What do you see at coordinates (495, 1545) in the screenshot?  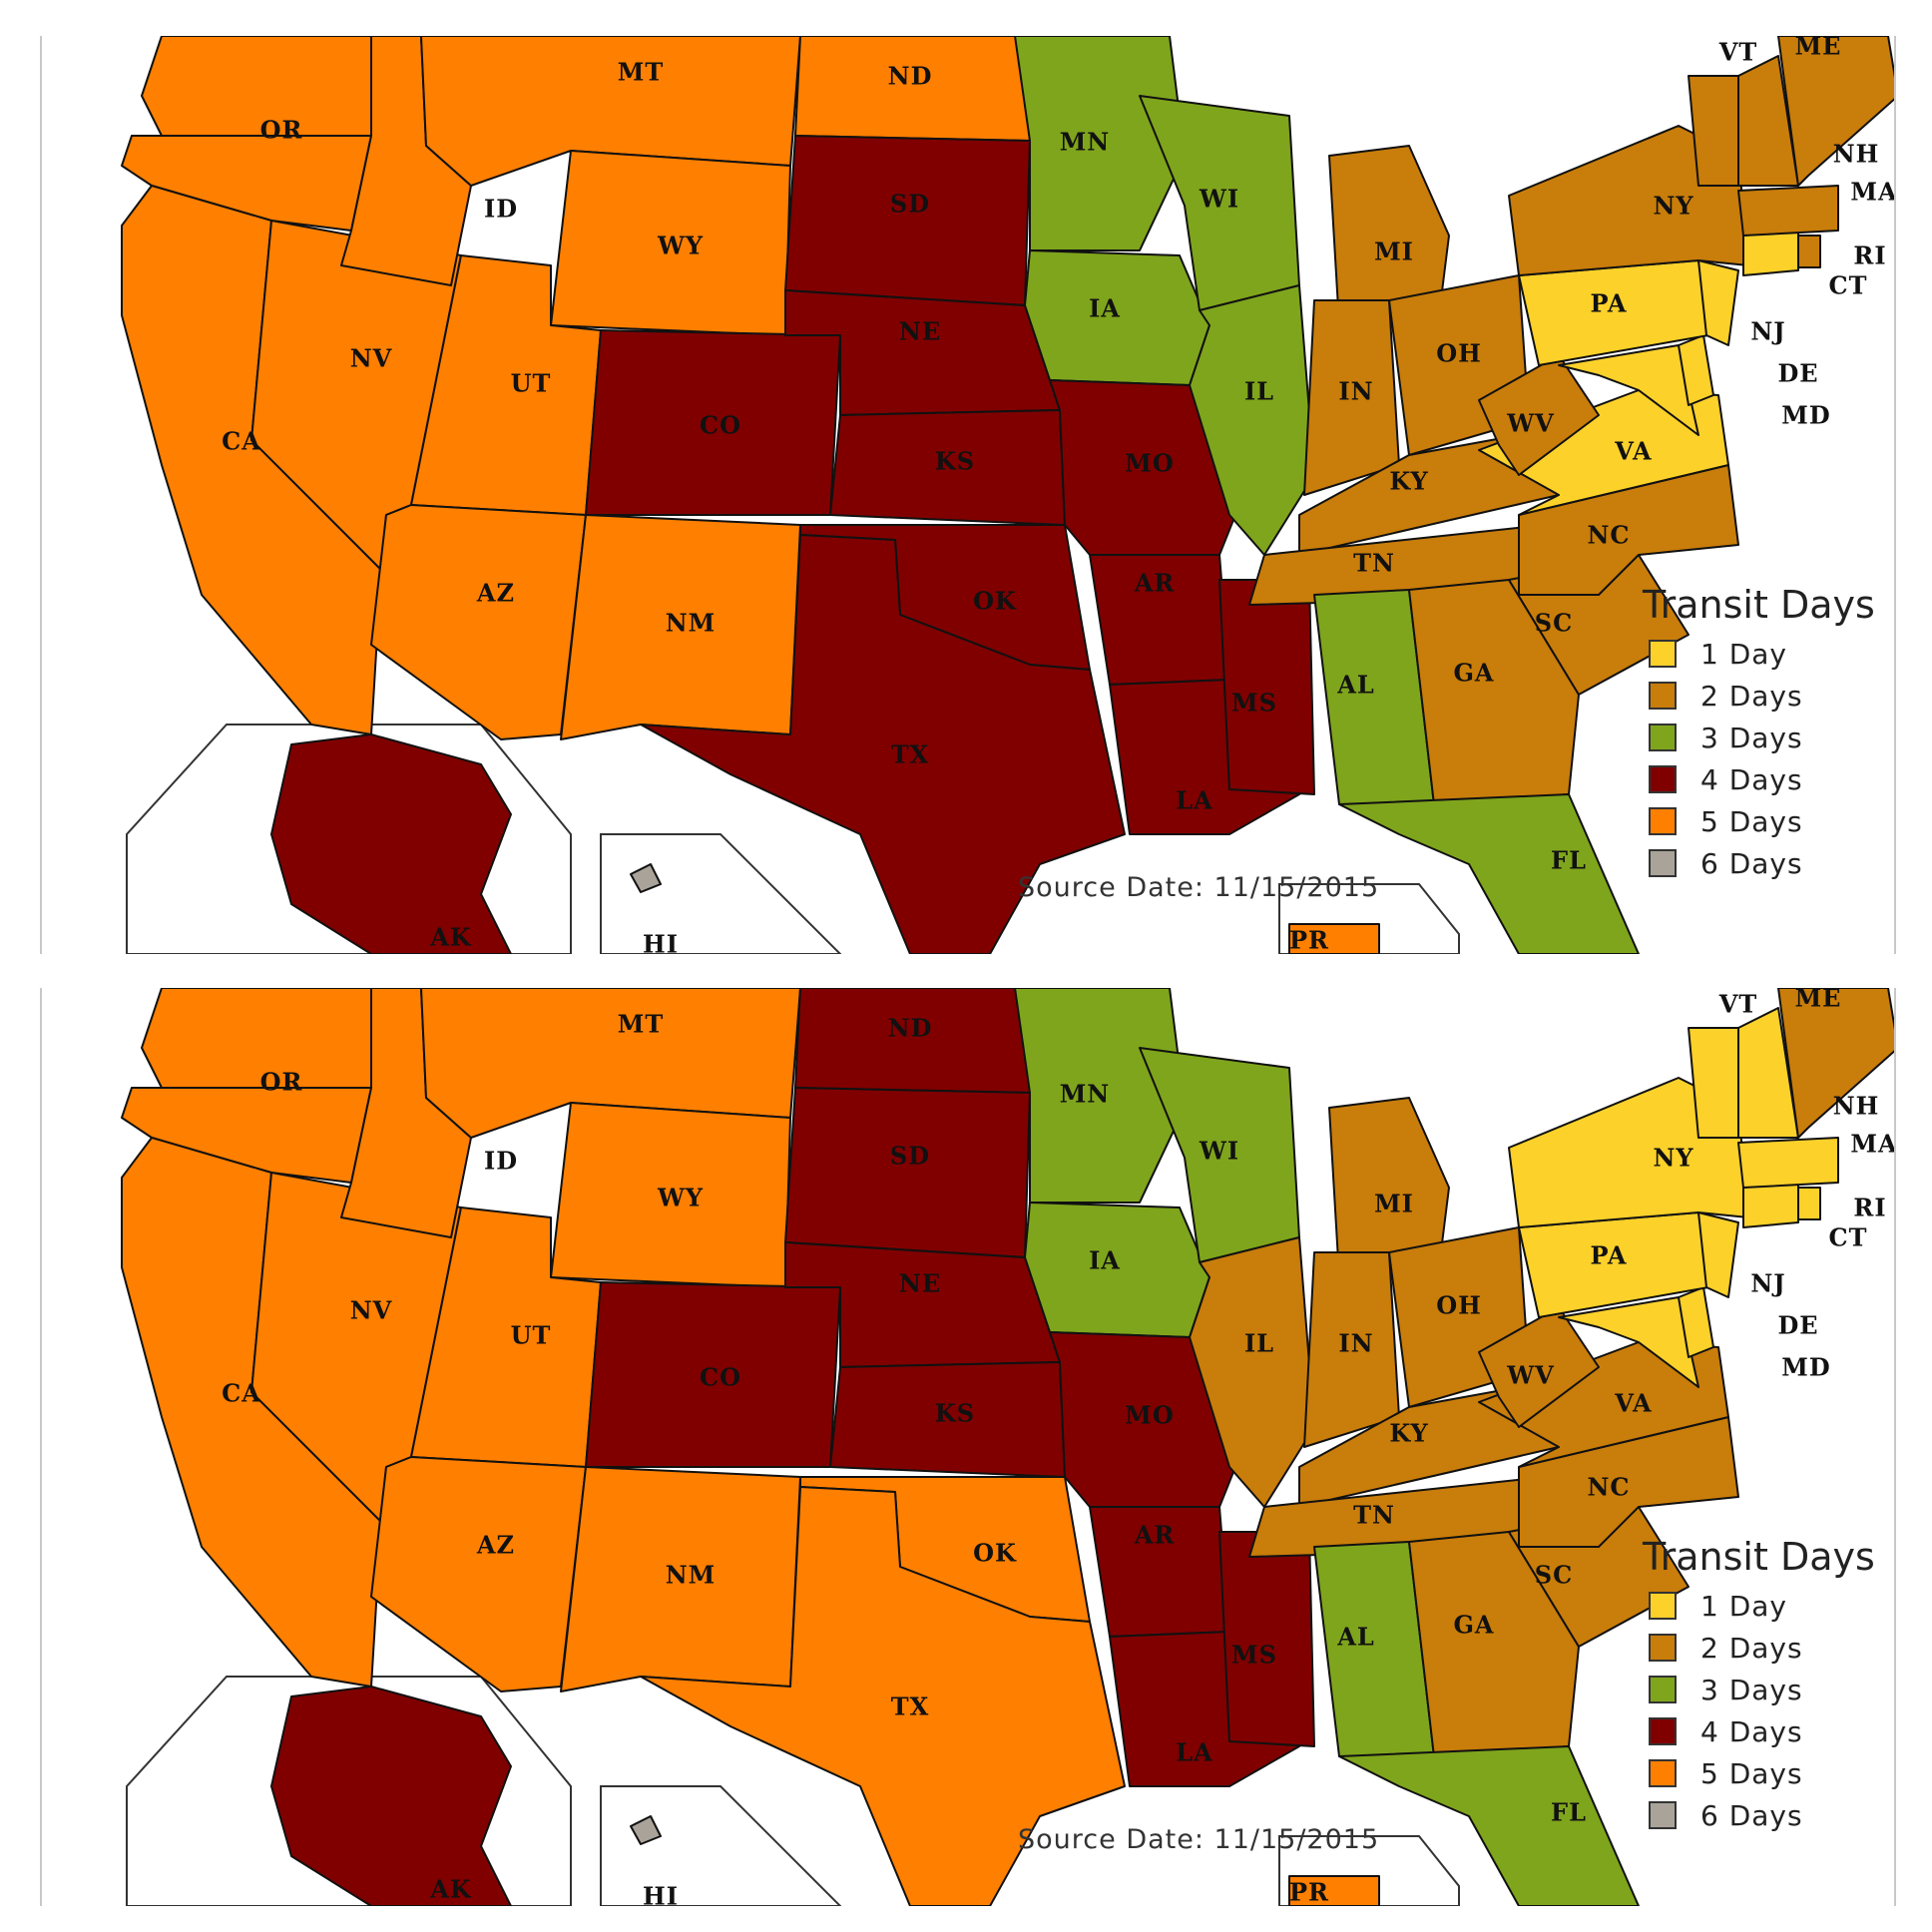 I see `state-label-az: AZ` at bounding box center [495, 1545].